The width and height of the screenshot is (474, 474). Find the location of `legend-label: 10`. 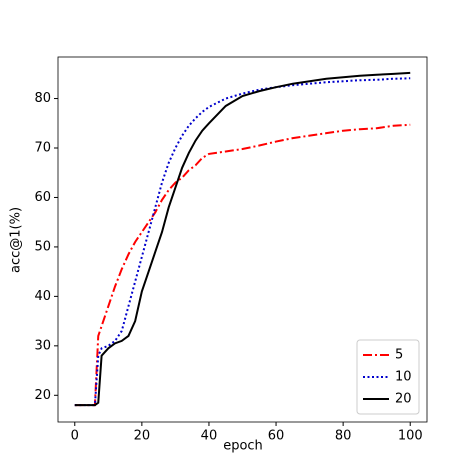

legend-label: 10 is located at coordinates (403, 377).